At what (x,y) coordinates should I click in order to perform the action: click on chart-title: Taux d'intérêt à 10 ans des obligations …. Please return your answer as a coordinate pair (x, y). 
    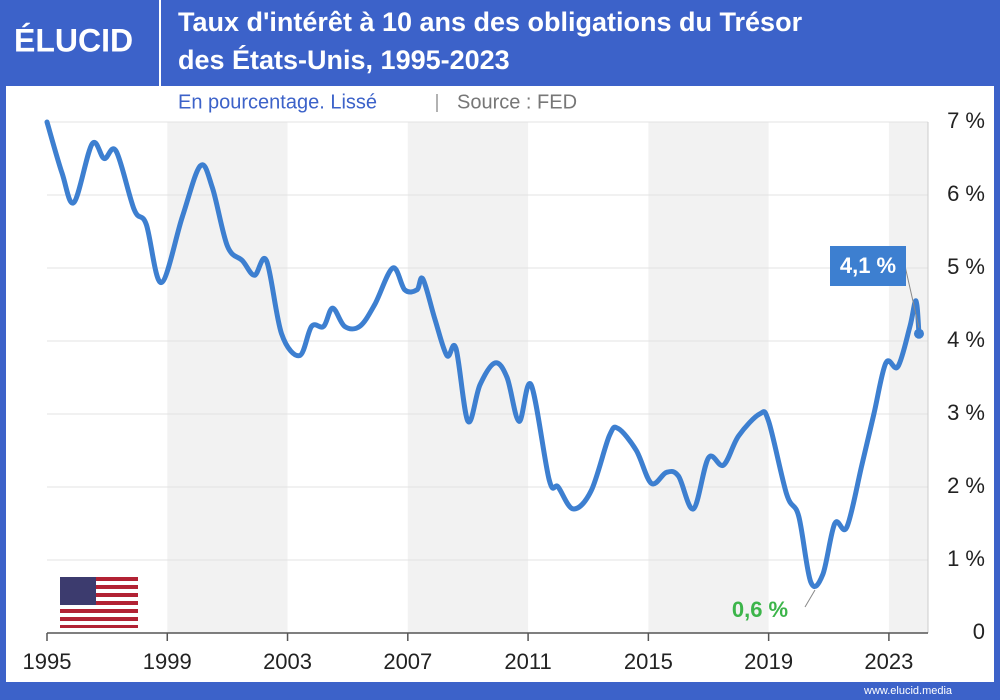
    Looking at the image, I should click on (490, 22).